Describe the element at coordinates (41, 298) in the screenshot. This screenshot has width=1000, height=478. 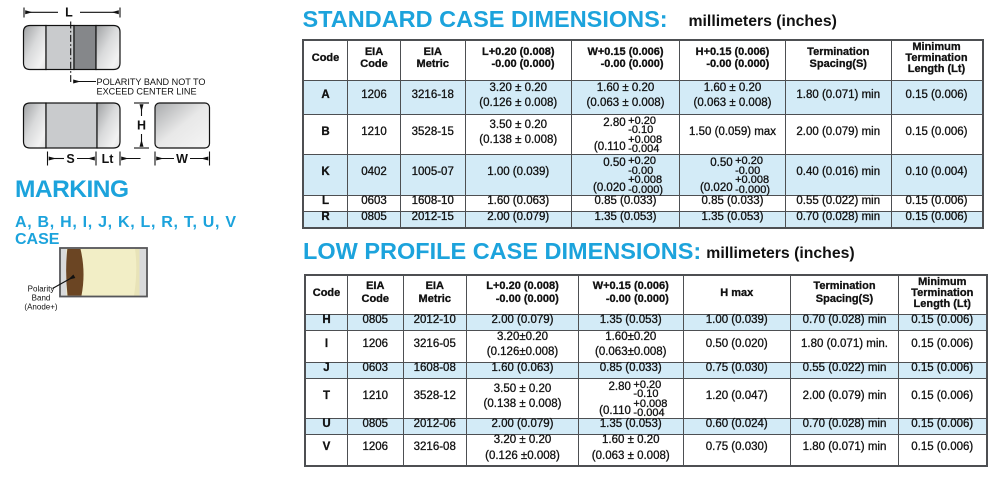
I see `svg-text: Band` at that location.